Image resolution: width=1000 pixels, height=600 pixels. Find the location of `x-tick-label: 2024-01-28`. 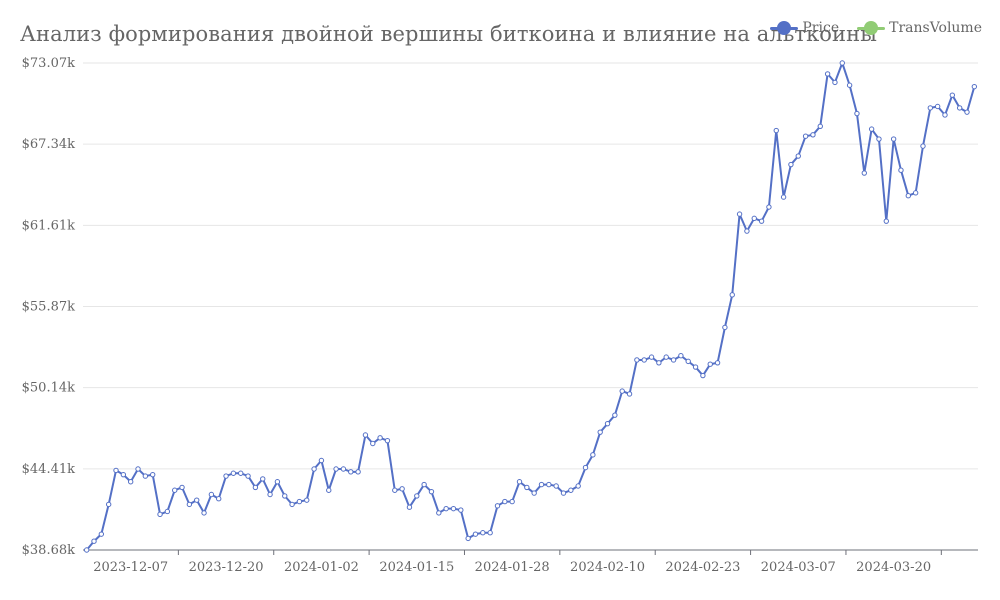

x-tick-label: 2024-01-28 is located at coordinates (512, 567).